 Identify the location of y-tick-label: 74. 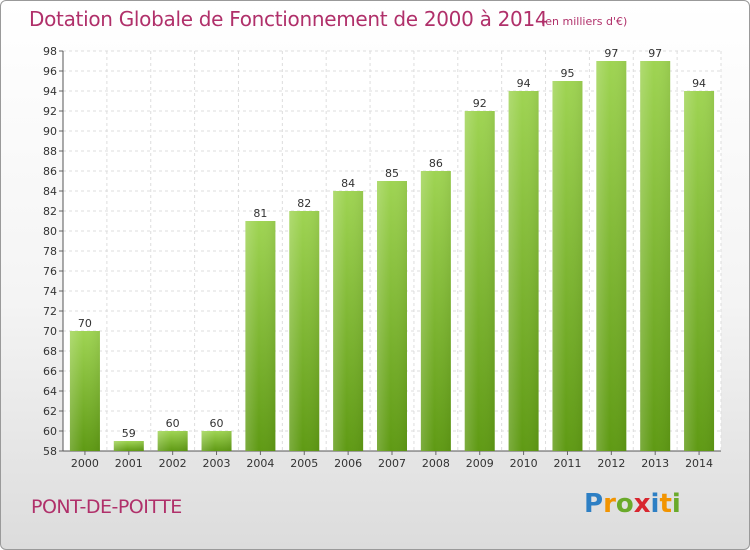
(50, 291).